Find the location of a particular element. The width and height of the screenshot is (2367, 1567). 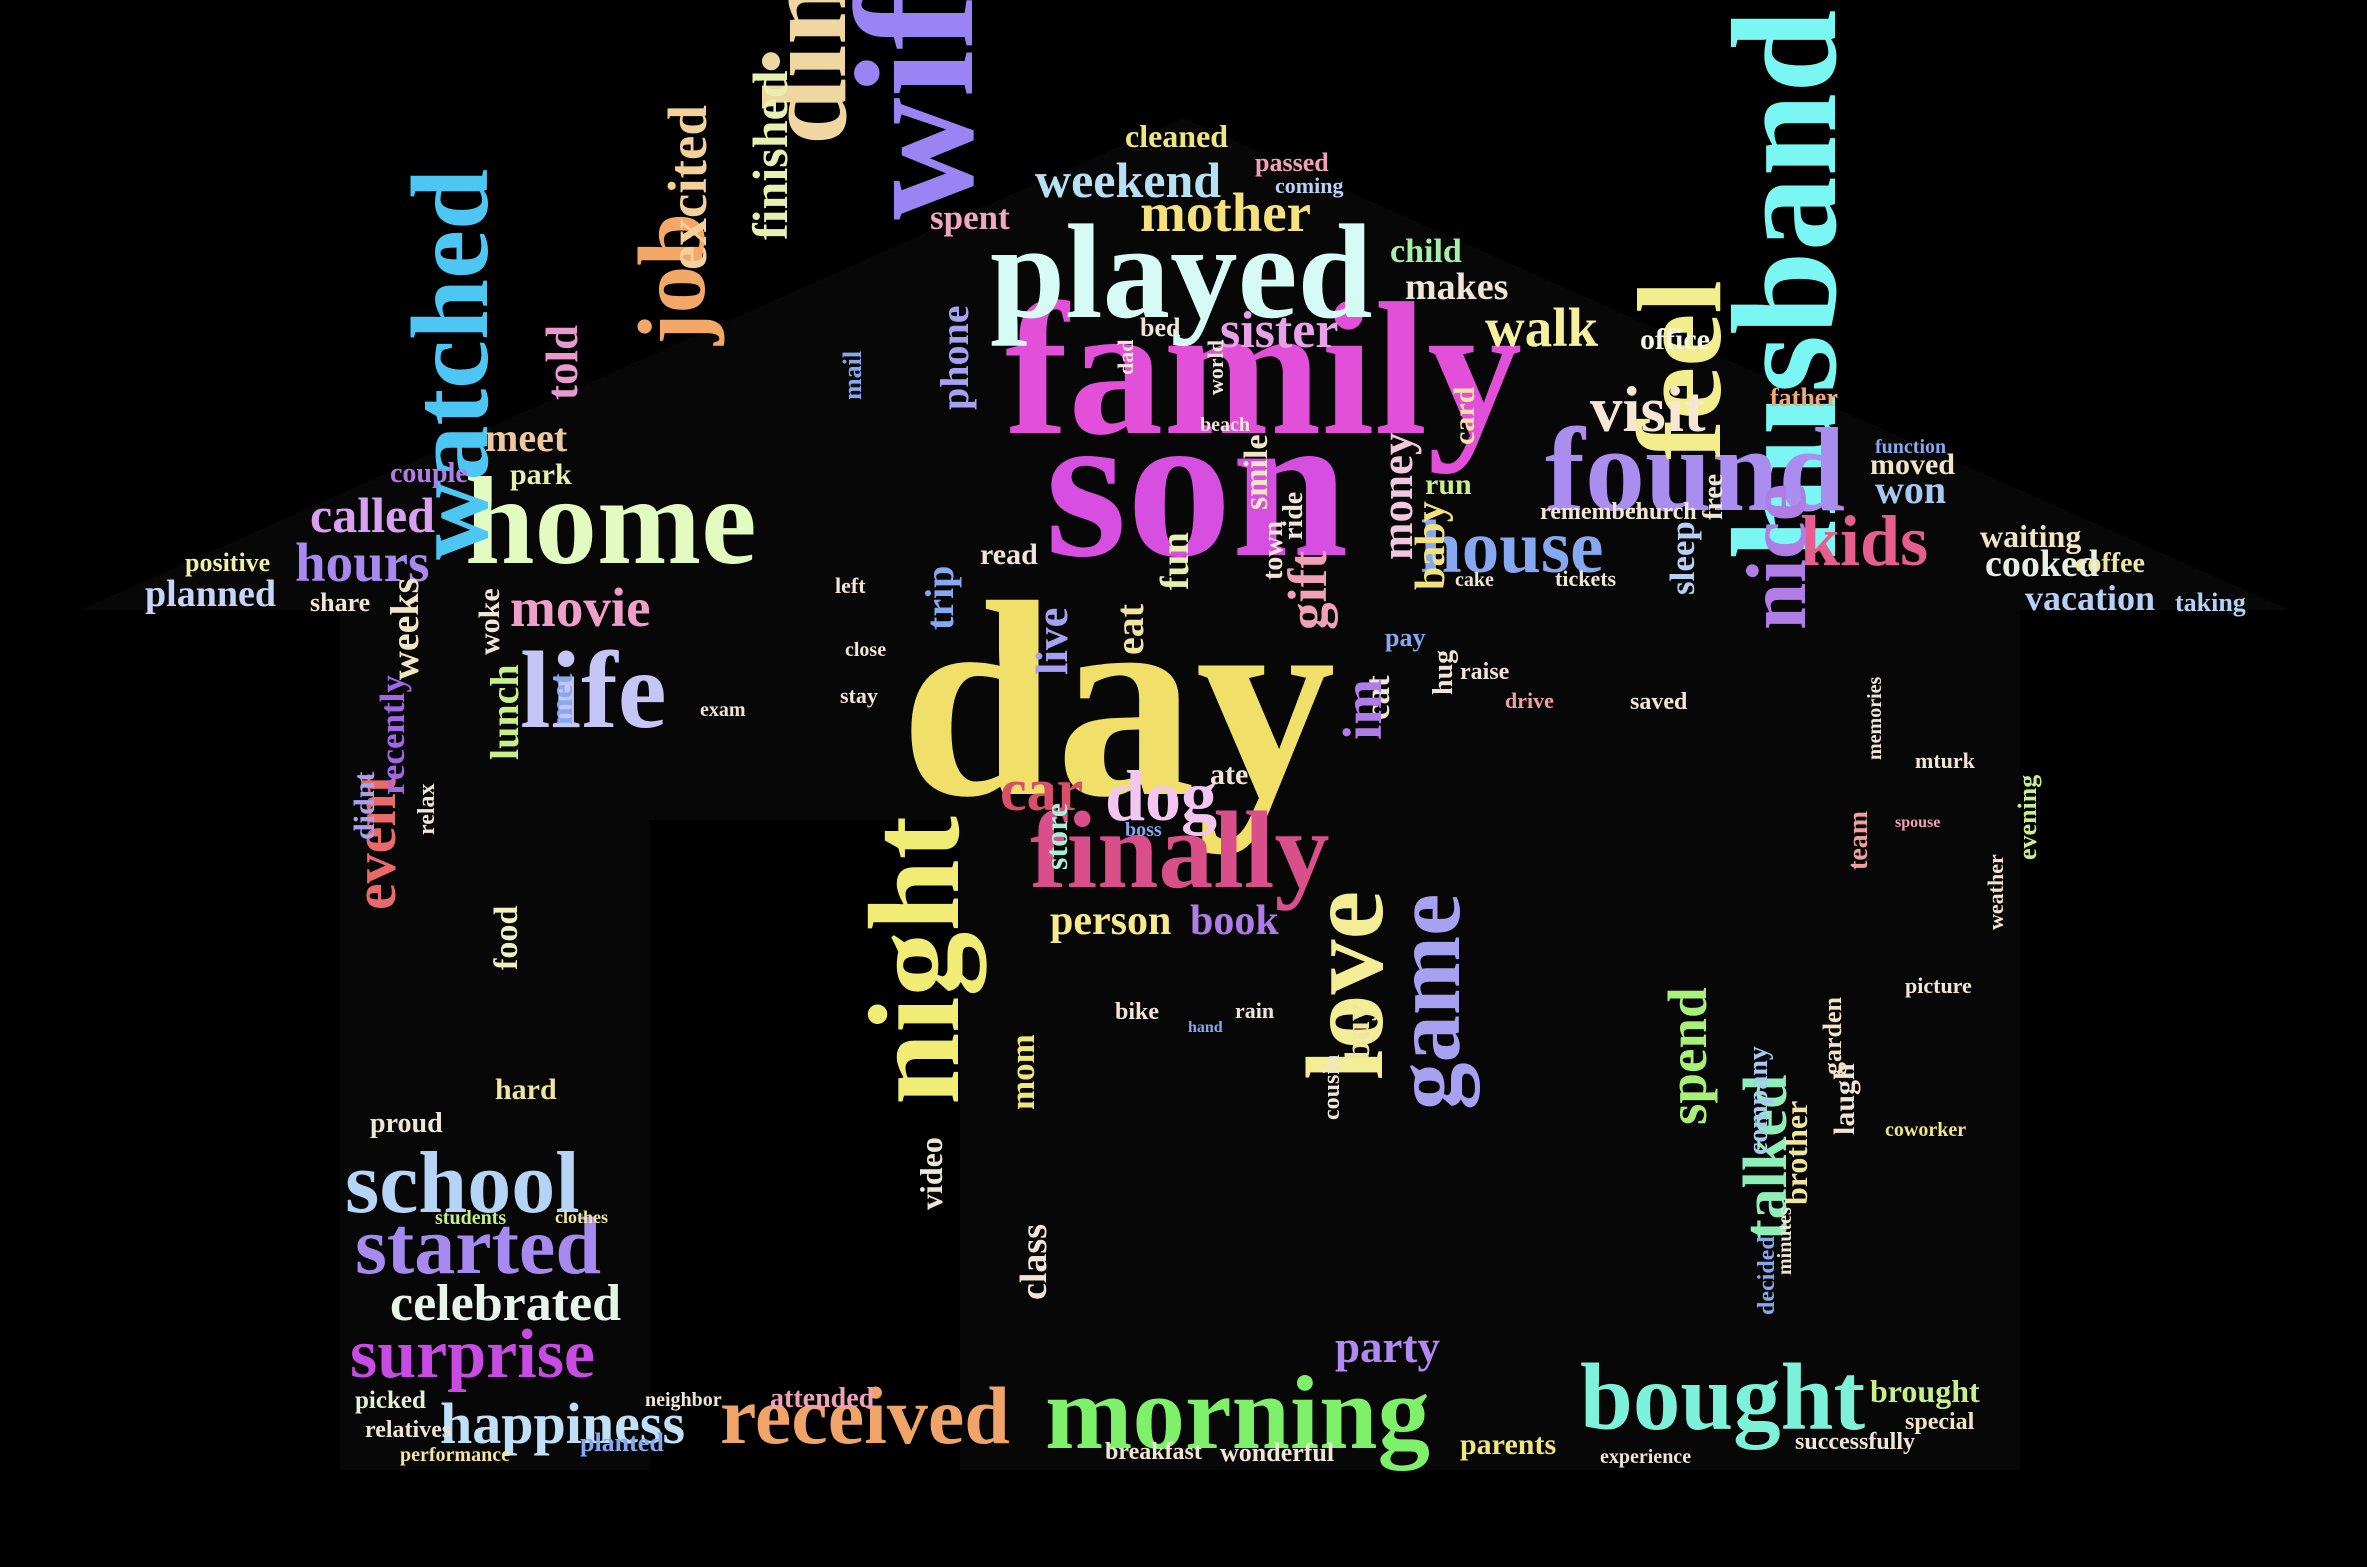

cloud-word: exam is located at coordinates (723, 710).